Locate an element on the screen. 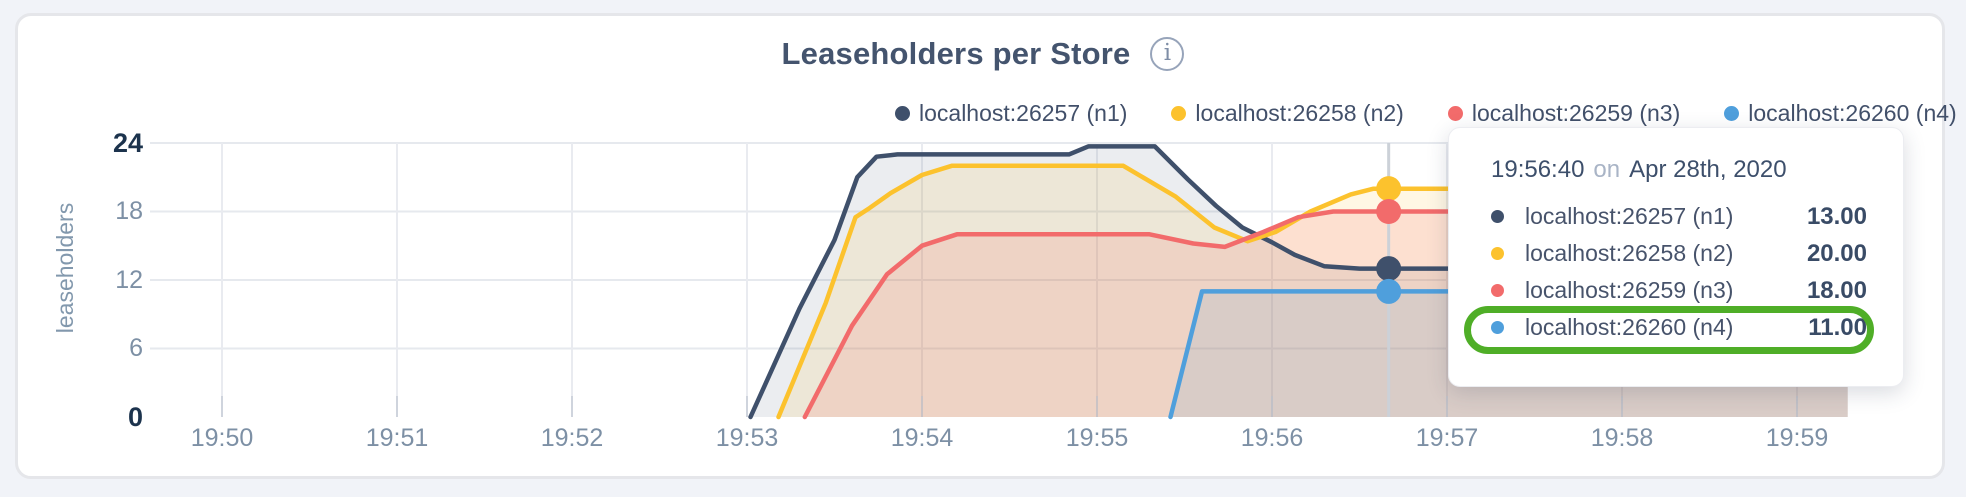 The width and height of the screenshot is (1966, 497). legend-label: localhost:26260 (n4) is located at coordinates (1852, 113).